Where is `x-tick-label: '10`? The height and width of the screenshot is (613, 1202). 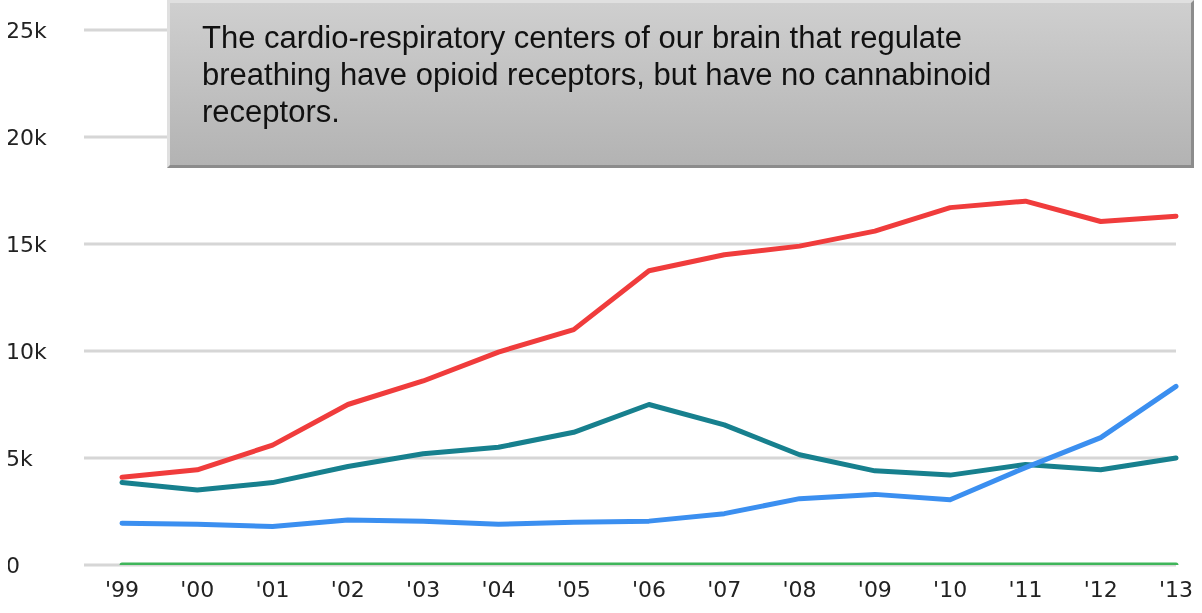
x-tick-label: '10 is located at coordinates (950, 589).